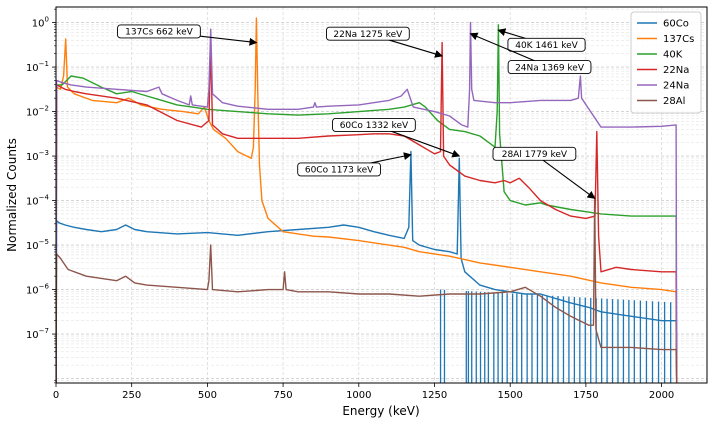 This screenshot has height=424, width=712. What do you see at coordinates (674, 101) in the screenshot?
I see `legend-label: 28Al` at bounding box center [674, 101].